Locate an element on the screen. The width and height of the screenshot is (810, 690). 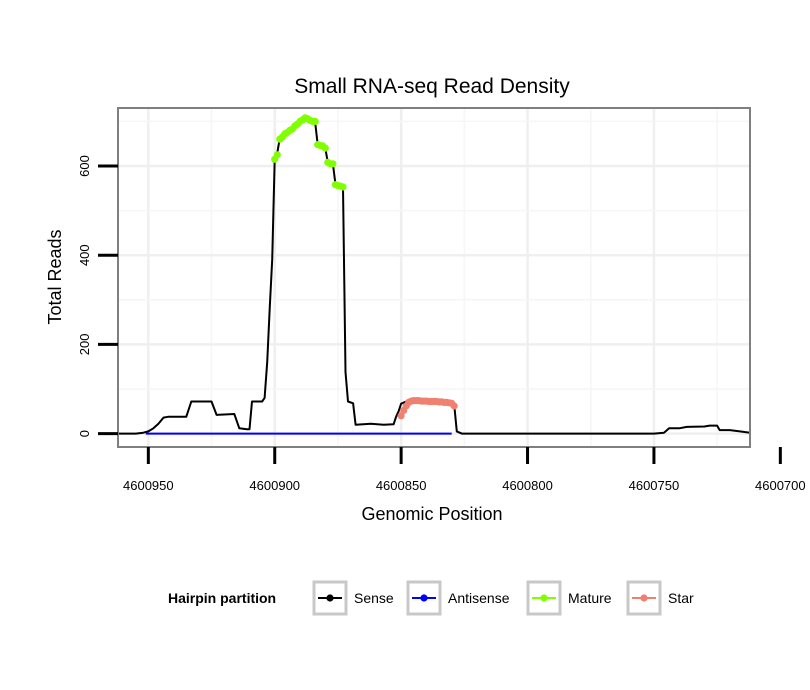
legend-label-sense: Sense is located at coordinates (374, 598).